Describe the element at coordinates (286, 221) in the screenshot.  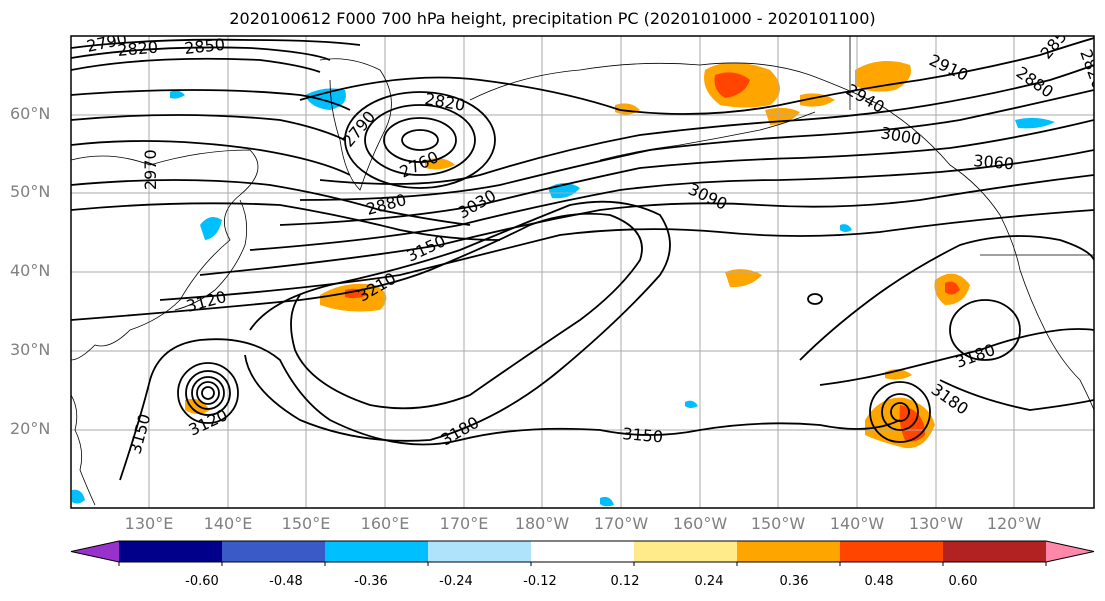
I see `contour-r4` at that location.